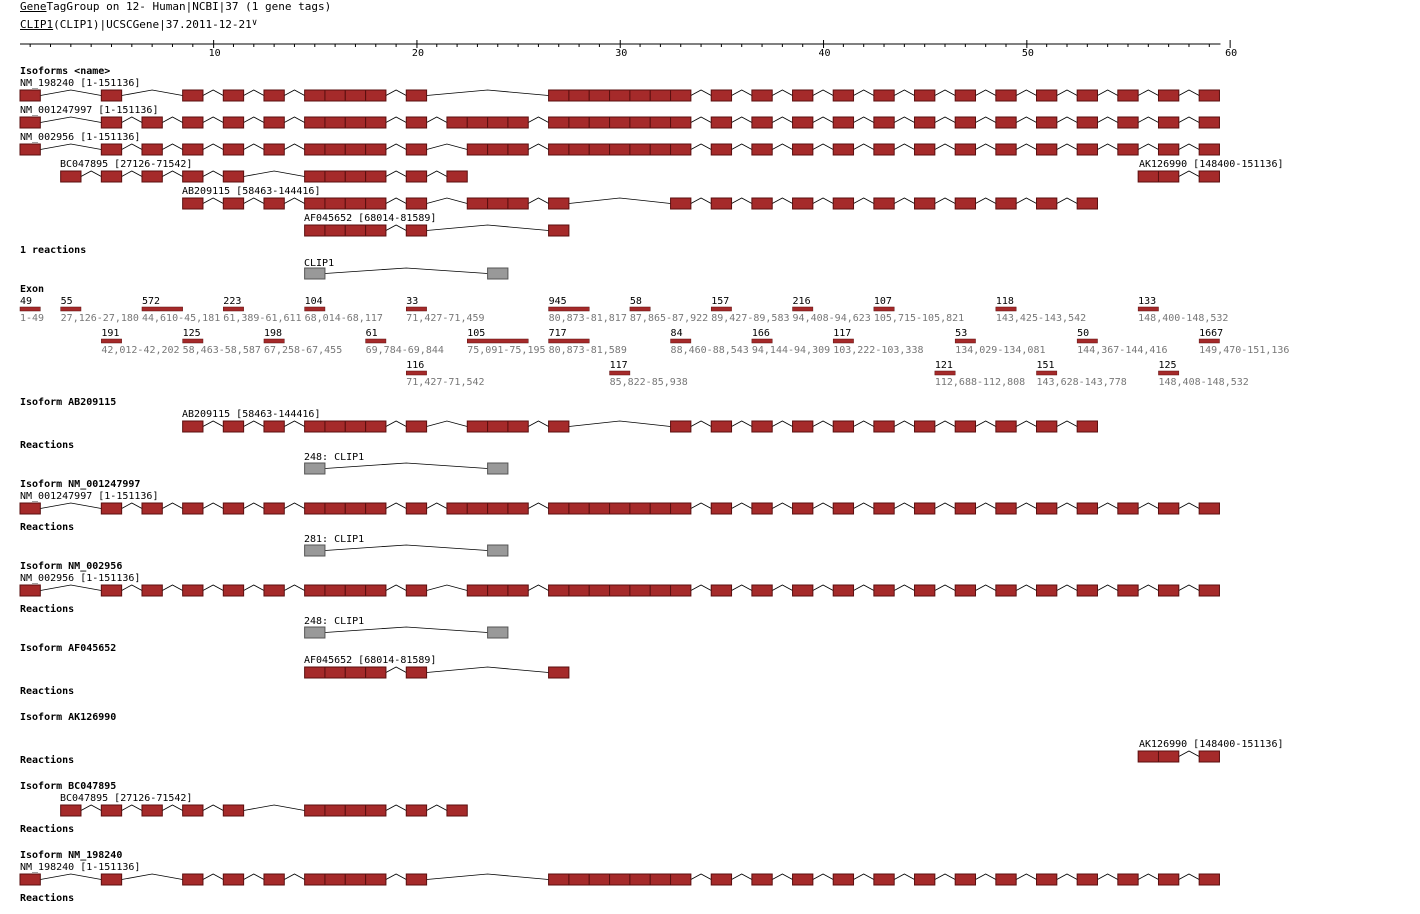 The width and height of the screenshot is (1420, 914). What do you see at coordinates (415, 365) in the screenshot?
I see `exon-length-label: 116` at bounding box center [415, 365].